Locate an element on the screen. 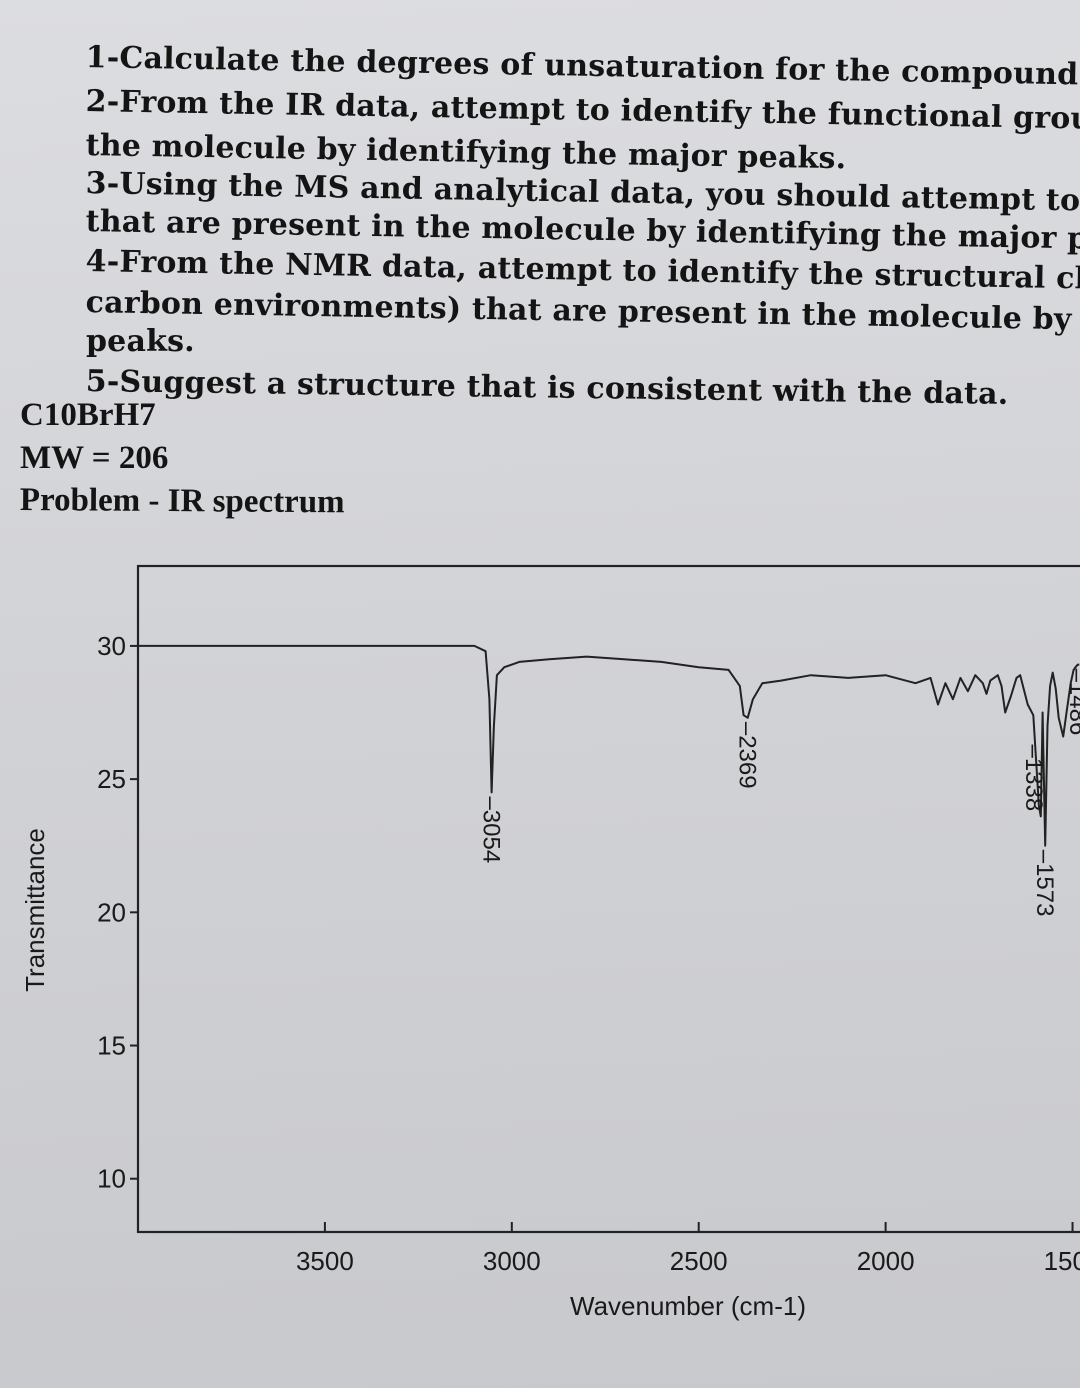  y-tick-label: 25 is located at coordinates (111, 779).